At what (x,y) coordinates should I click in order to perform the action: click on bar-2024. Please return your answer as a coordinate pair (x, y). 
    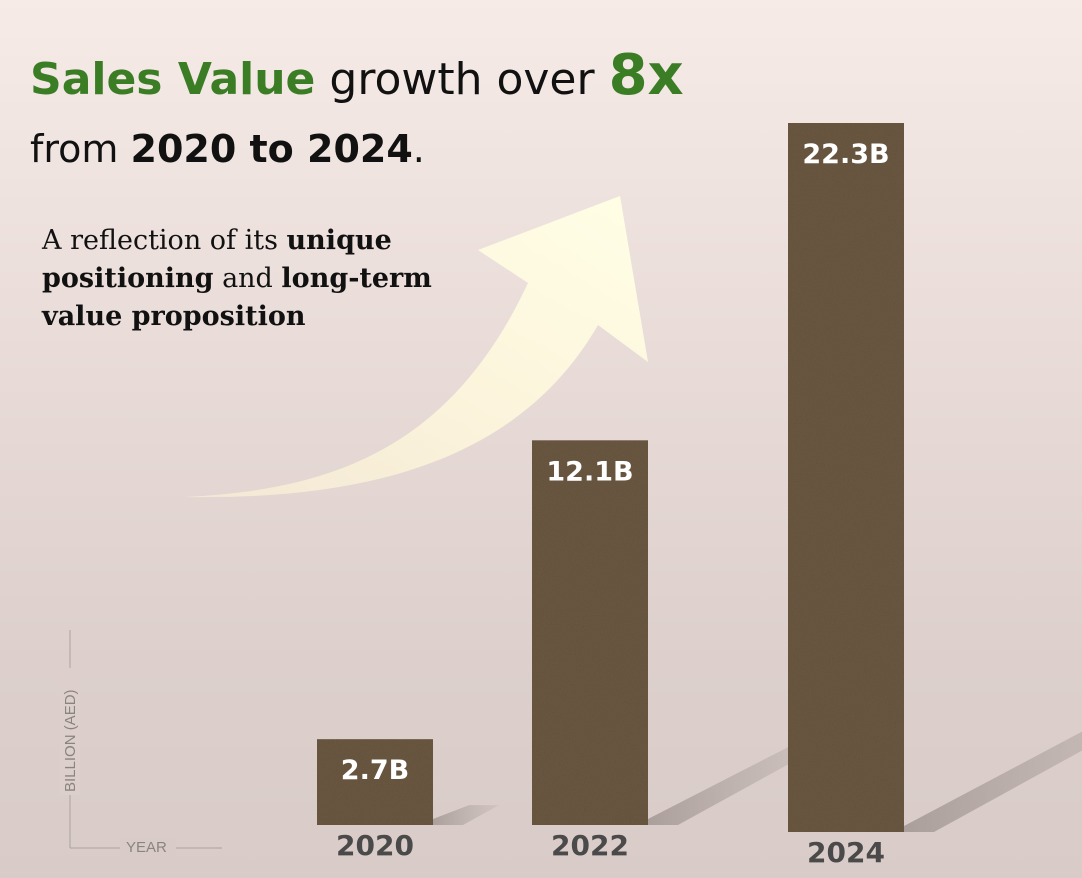
    Looking at the image, I should click on (846, 477).